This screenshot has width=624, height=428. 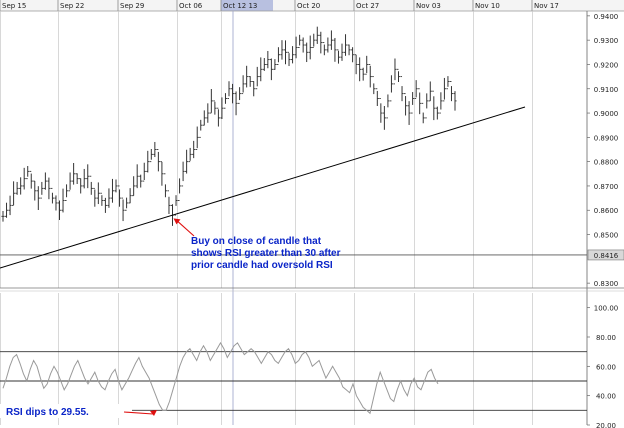 What do you see at coordinates (153, 412) in the screenshot?
I see `rsi-annotation-arrow-head` at bounding box center [153, 412].